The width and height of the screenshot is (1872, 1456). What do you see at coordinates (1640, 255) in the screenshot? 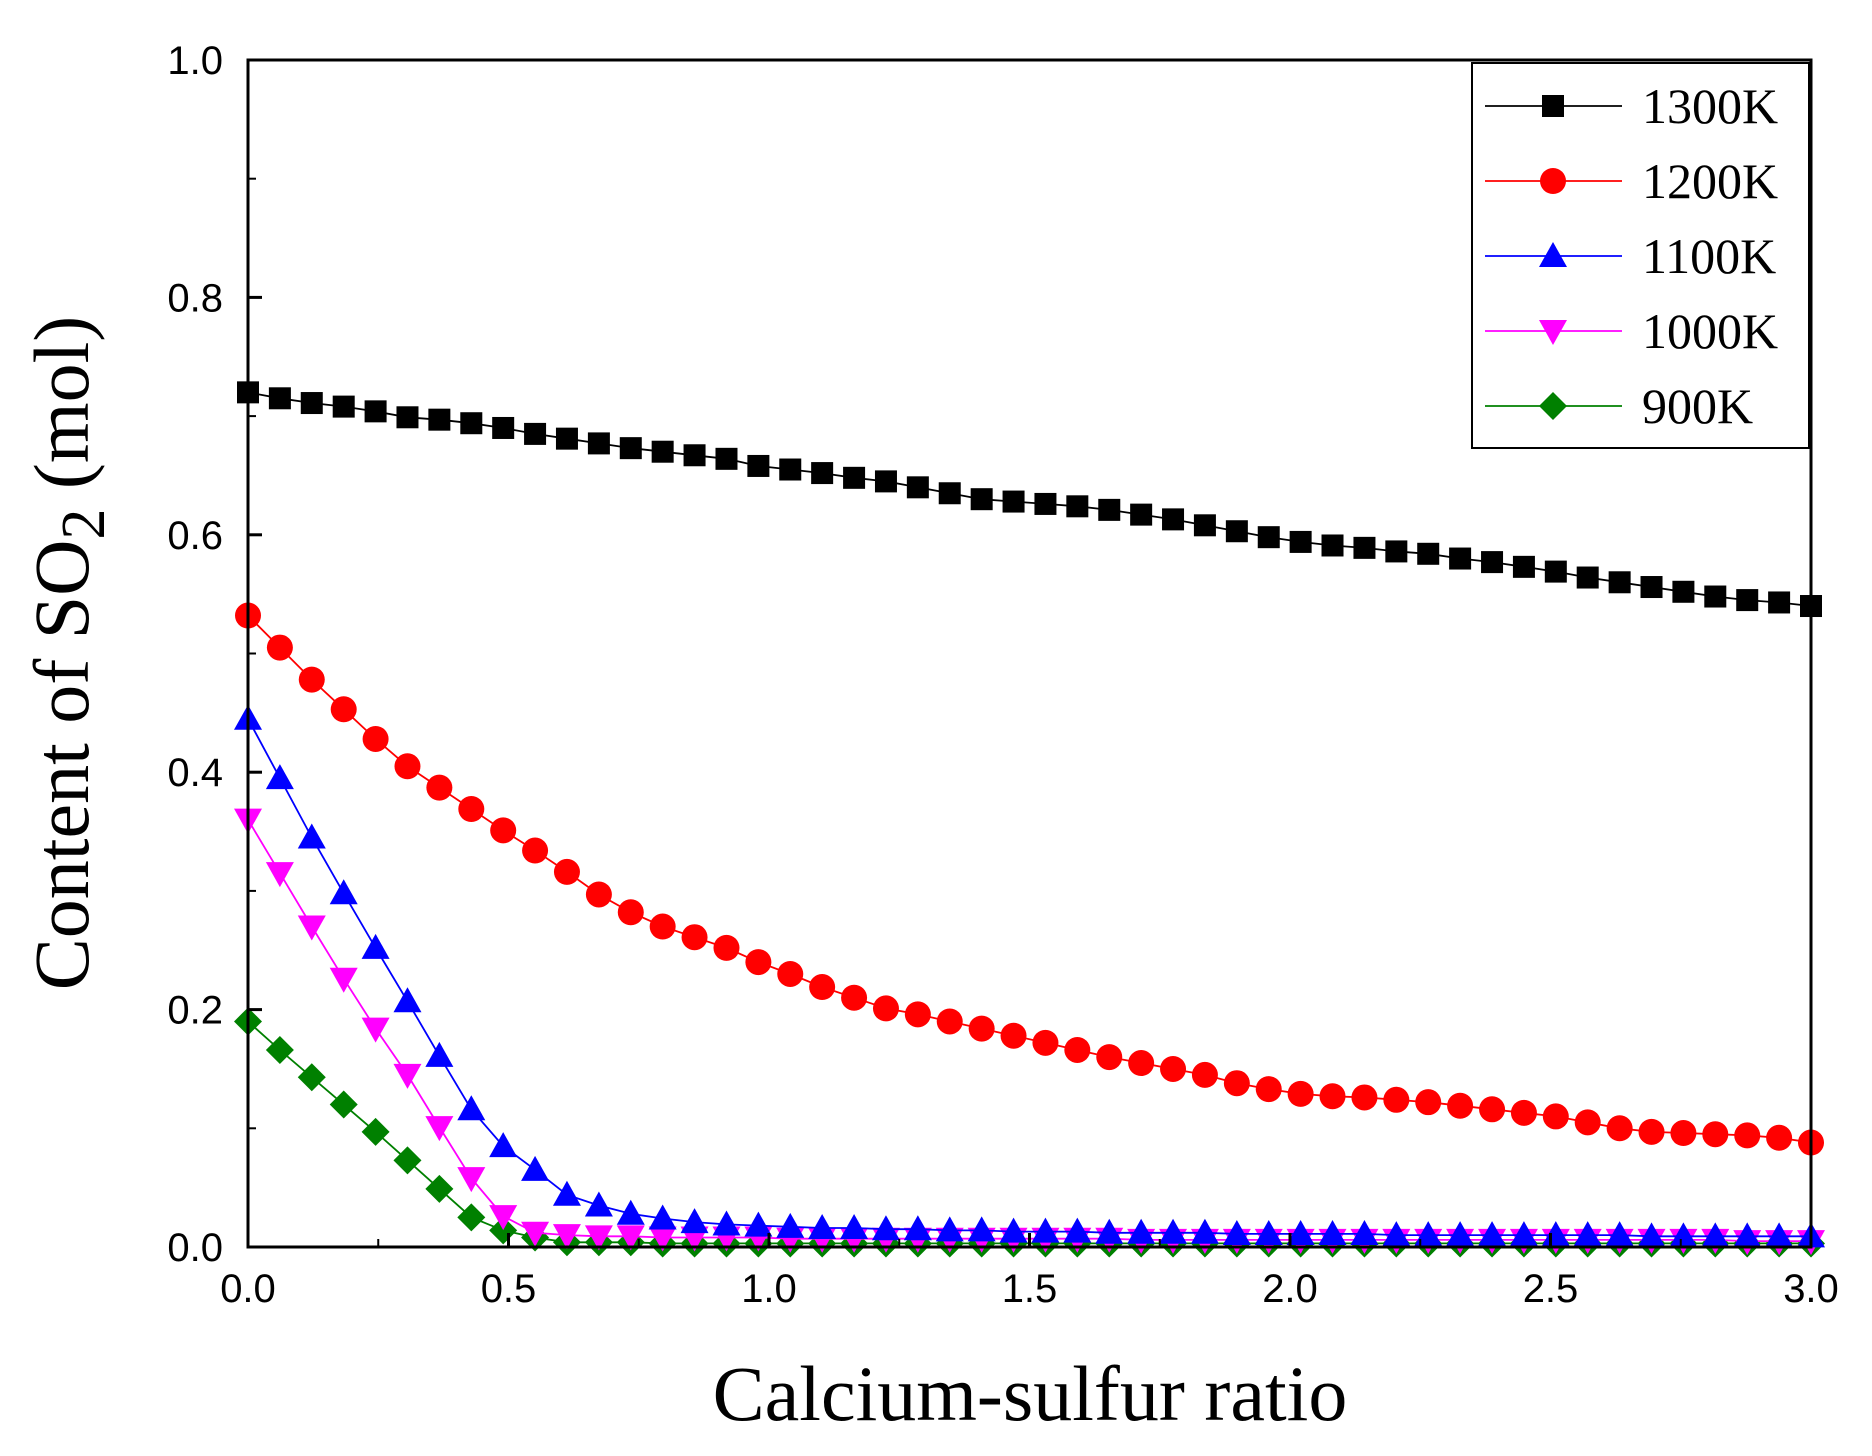
I see `legend: 1300K 1200K 1100K 1000K 900K` at bounding box center [1640, 255].